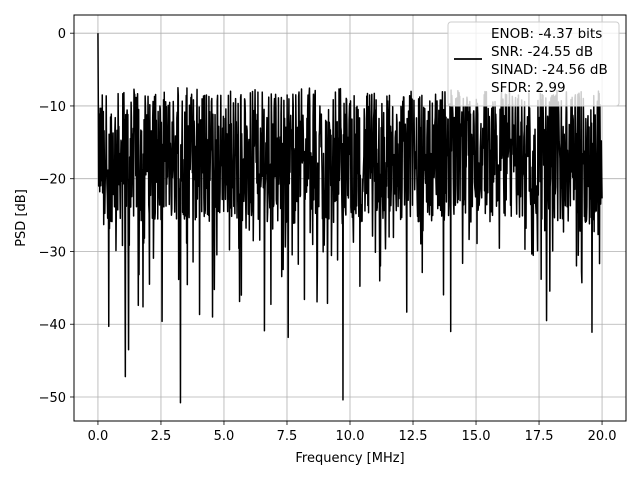  I want to click on y-axis-label: PSD [dB], so click(21, 218).